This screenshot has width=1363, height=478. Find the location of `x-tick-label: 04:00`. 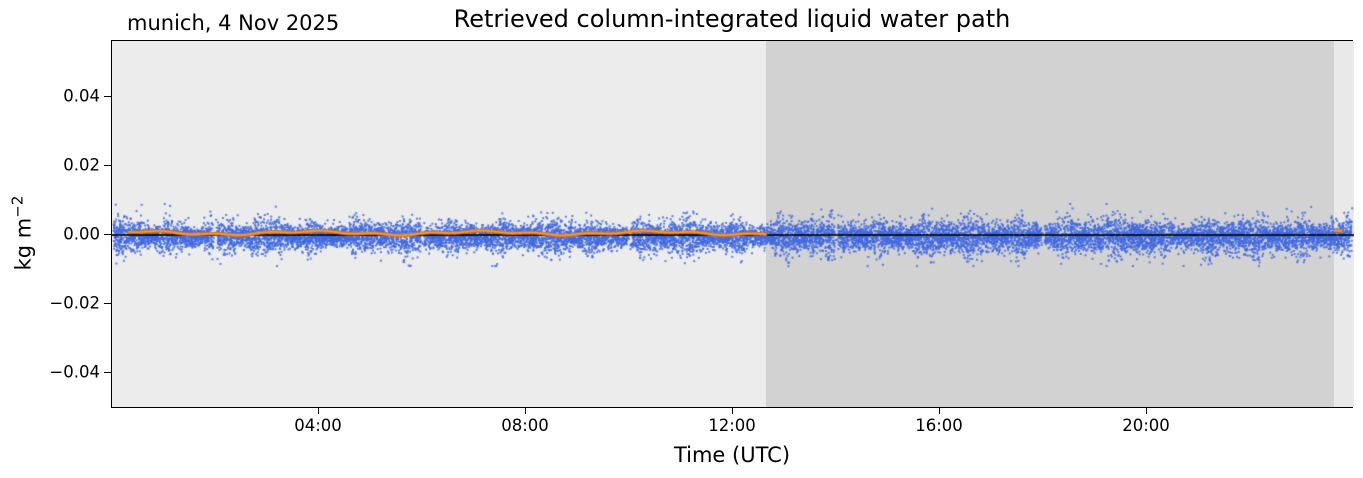

x-tick-label: 04:00 is located at coordinates (318, 425).